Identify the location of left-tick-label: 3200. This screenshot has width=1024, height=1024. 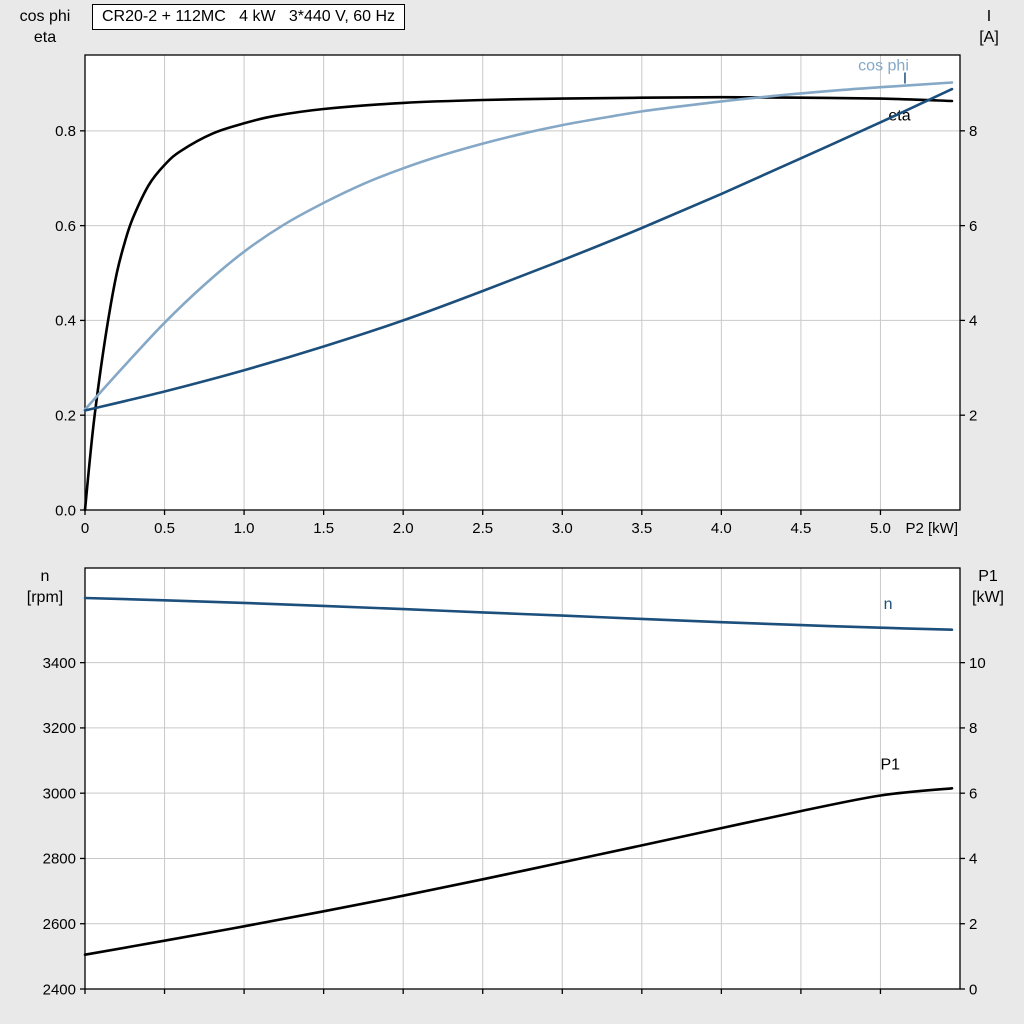
(59, 728).